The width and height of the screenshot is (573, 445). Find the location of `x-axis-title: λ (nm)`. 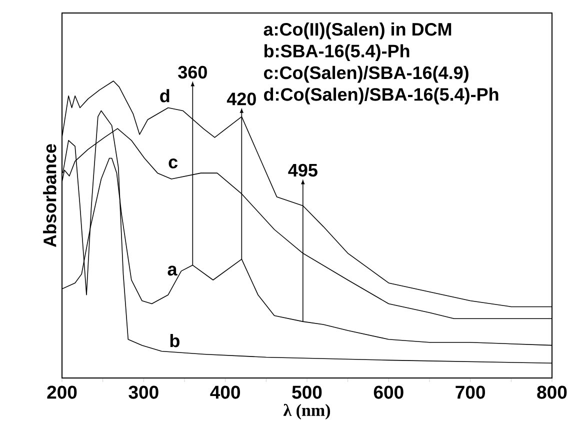

x-axis-title: λ (nm) is located at coordinates (306, 412).